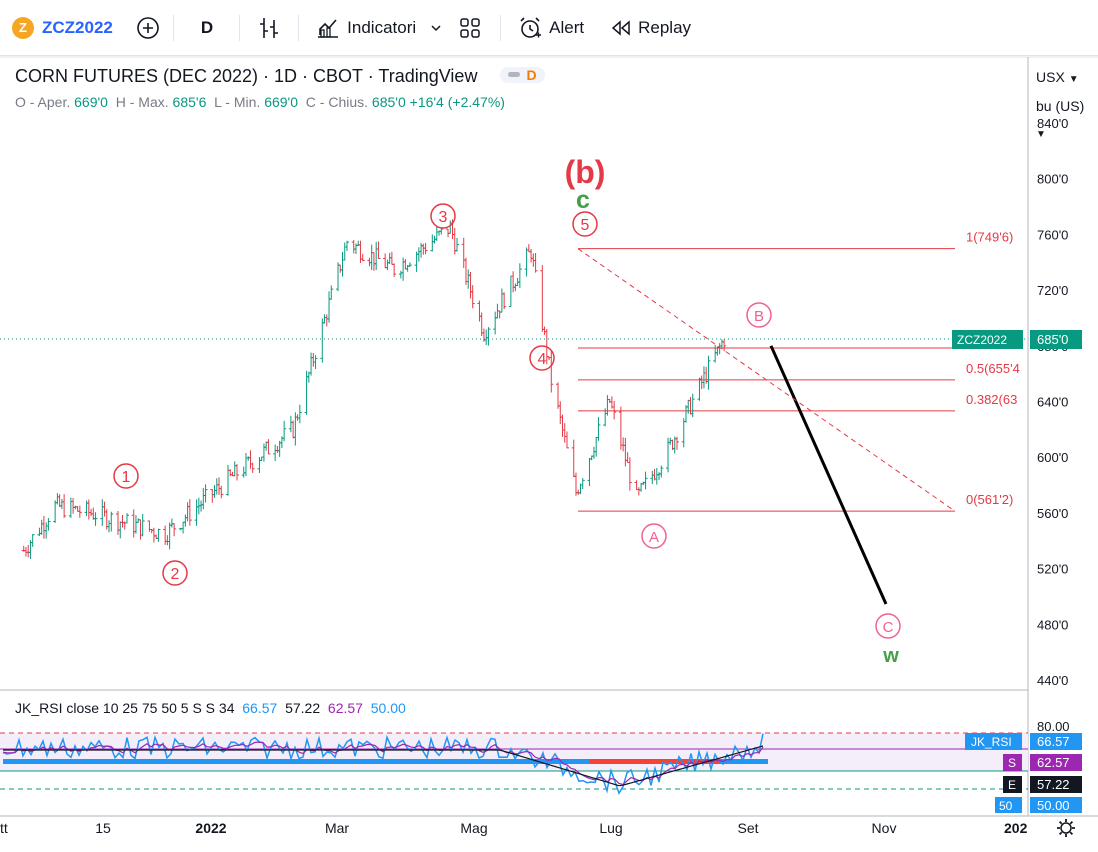  Describe the element at coordinates (550, 27) in the screenshot. I see `alert-button: Alert` at that location.